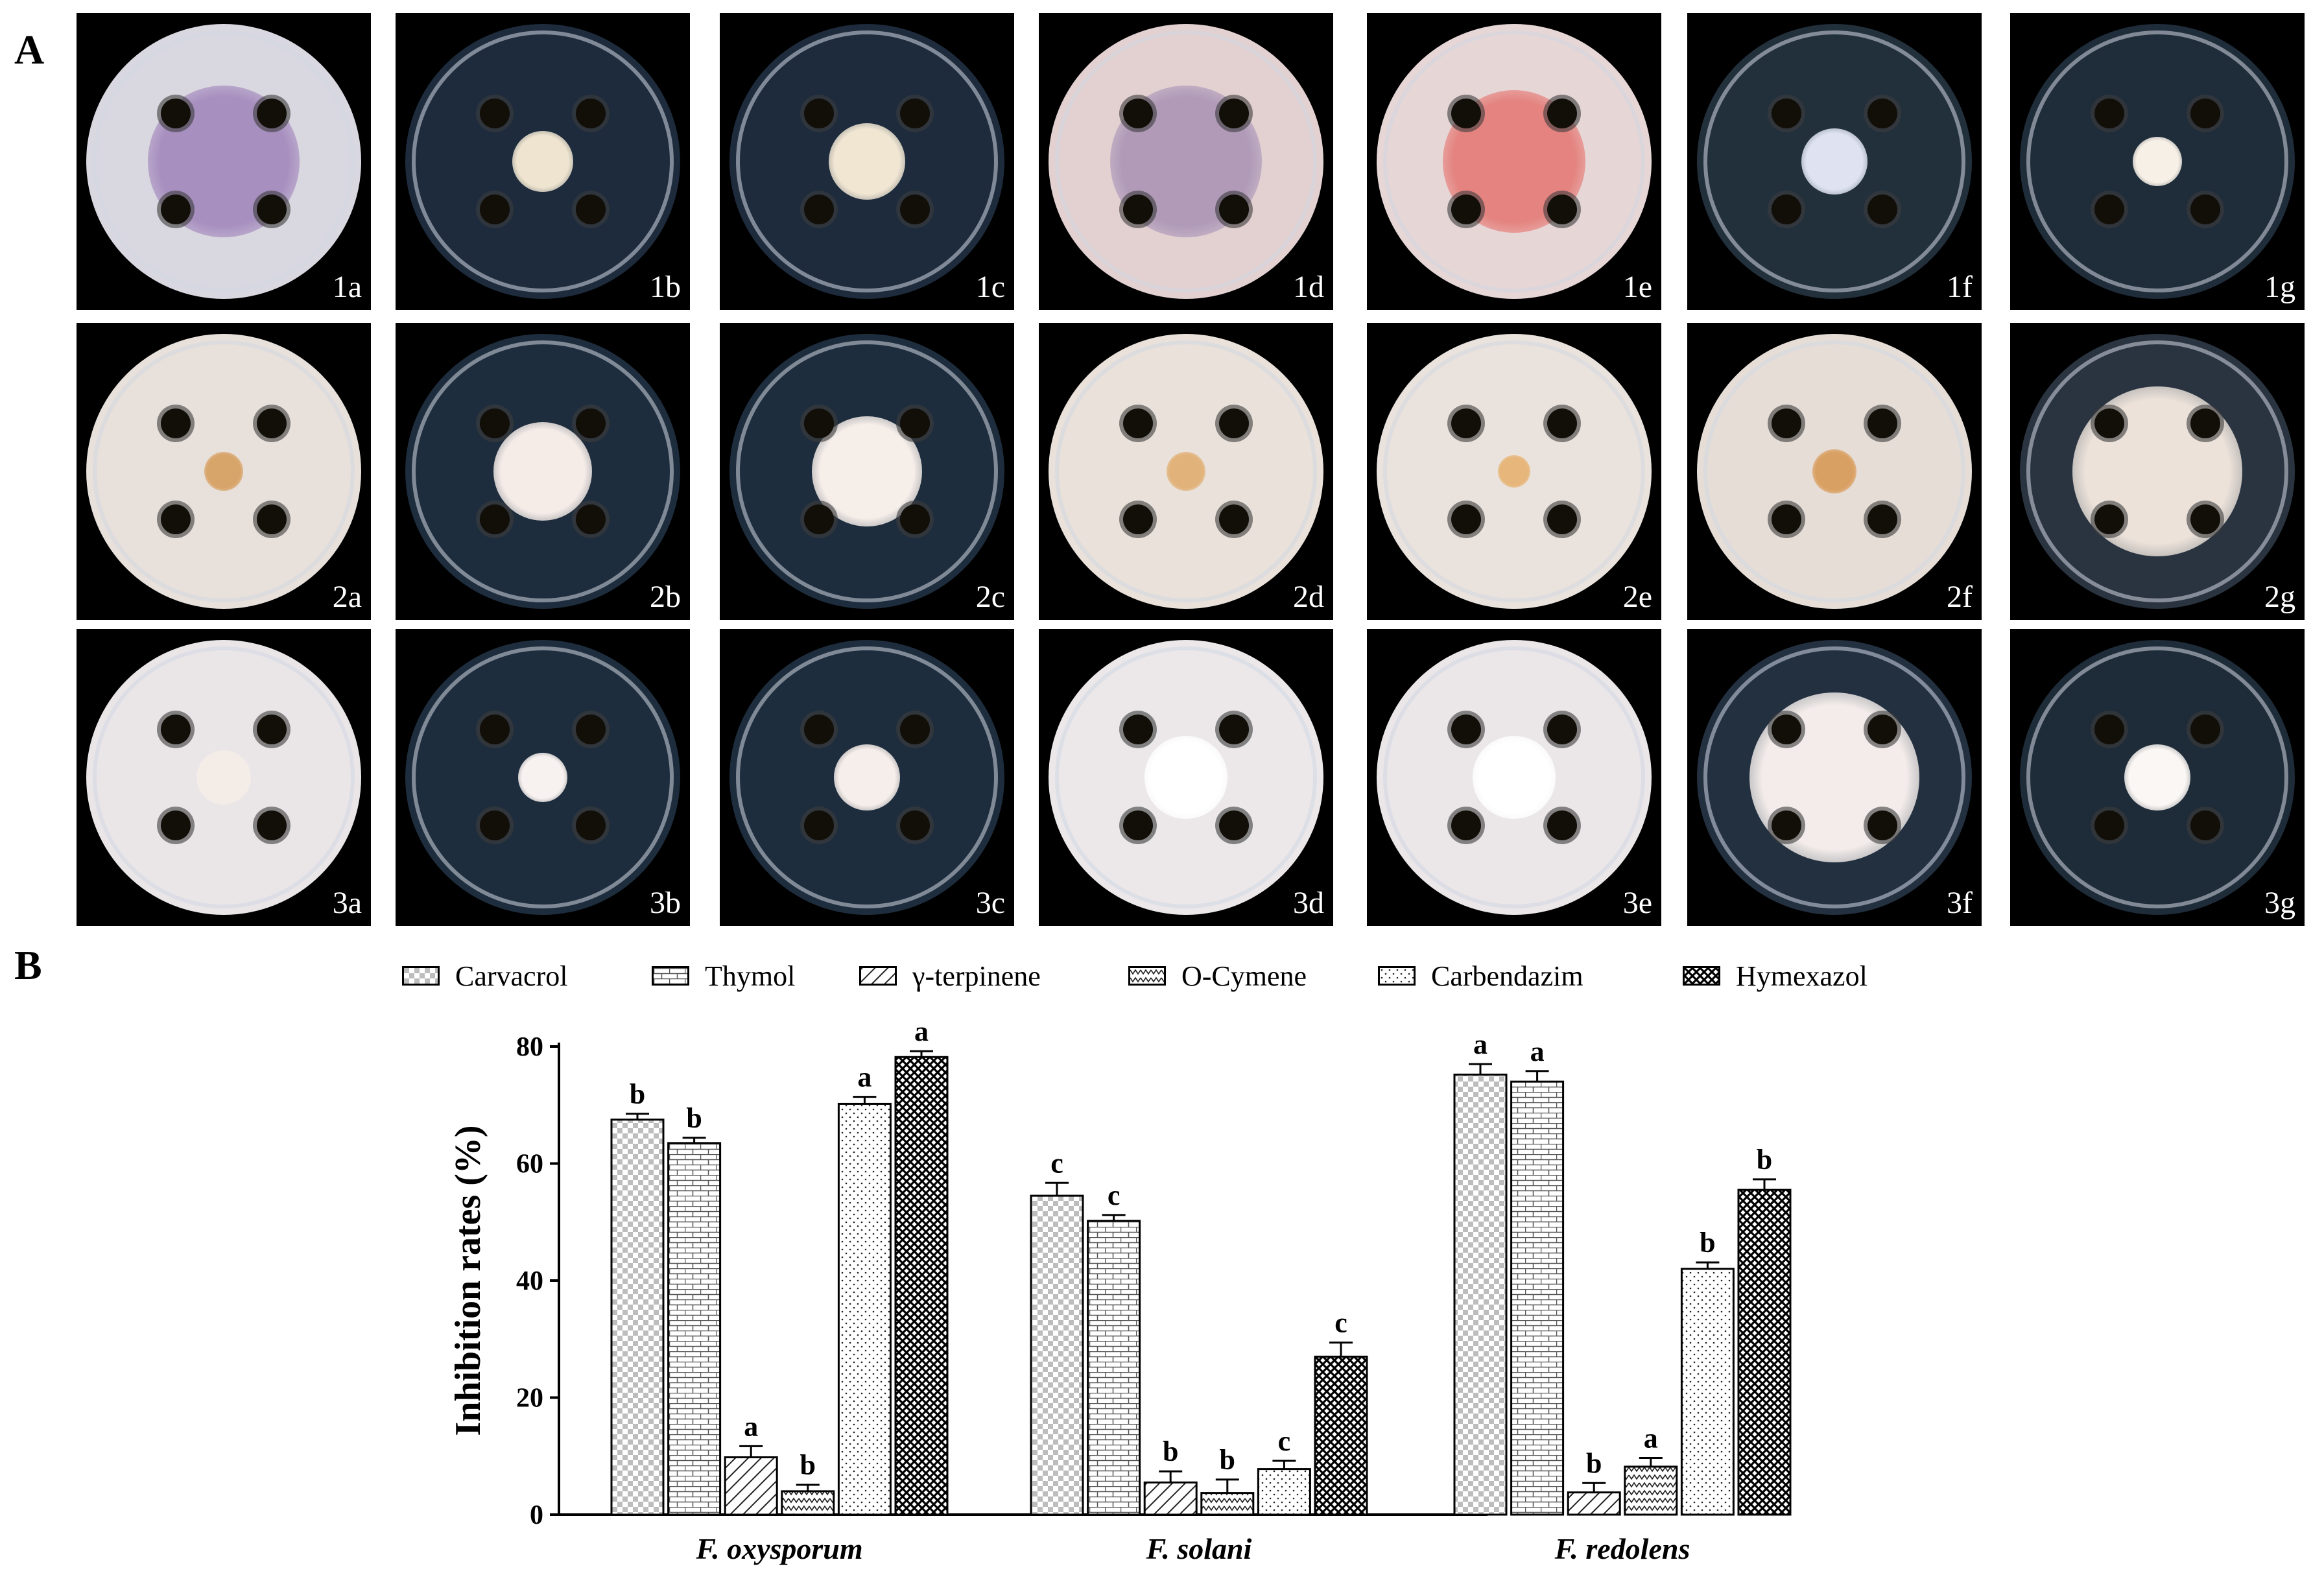  I want to click on plate-label: 1e, so click(1637, 287).